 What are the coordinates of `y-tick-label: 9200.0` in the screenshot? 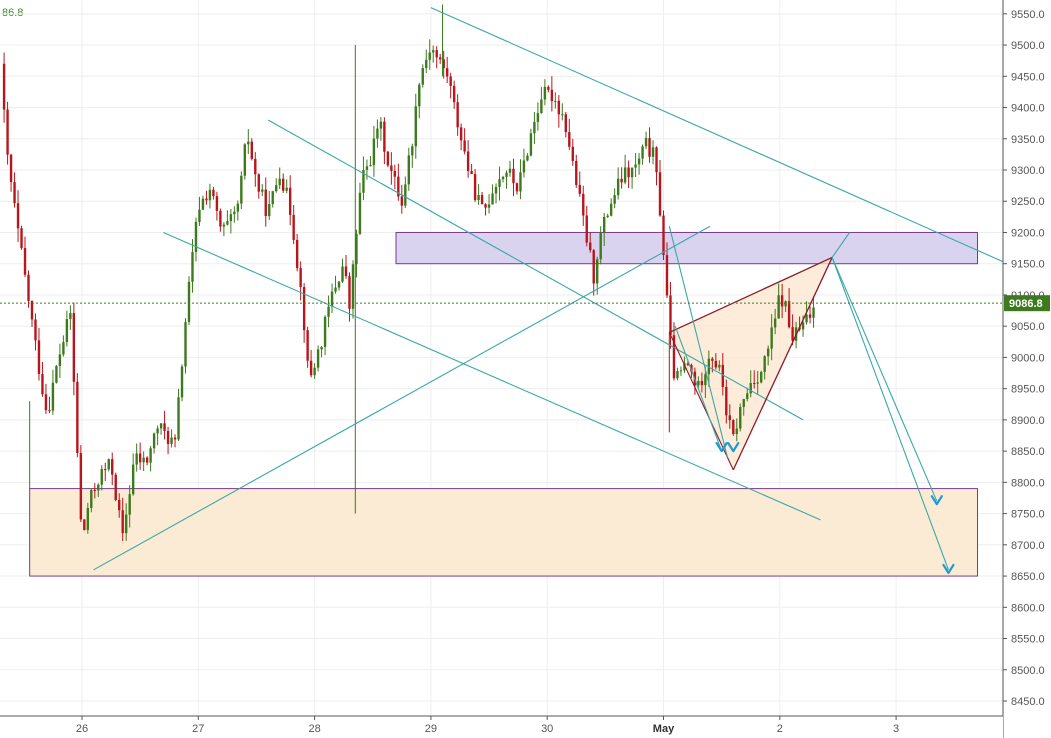 It's located at (1028, 233).